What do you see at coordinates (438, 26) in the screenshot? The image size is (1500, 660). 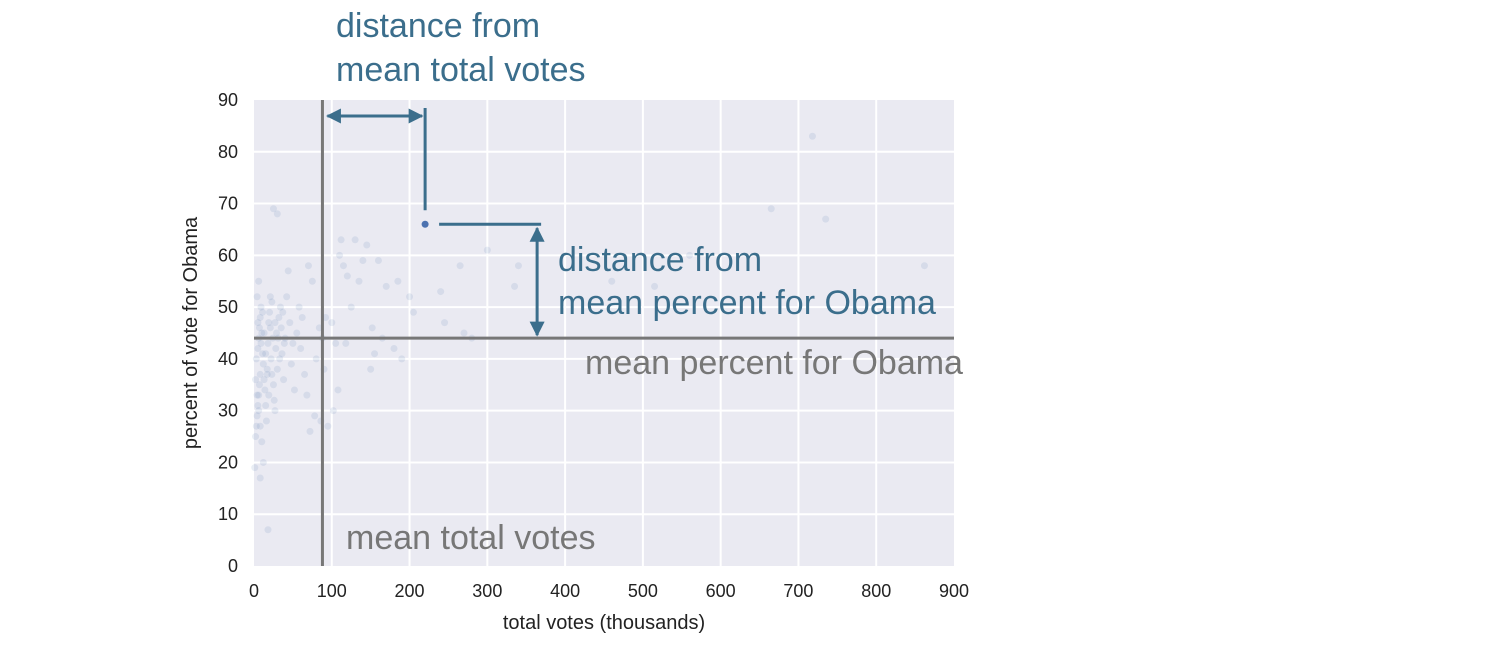 I see `x-distance-label-line1: distance from` at bounding box center [438, 26].